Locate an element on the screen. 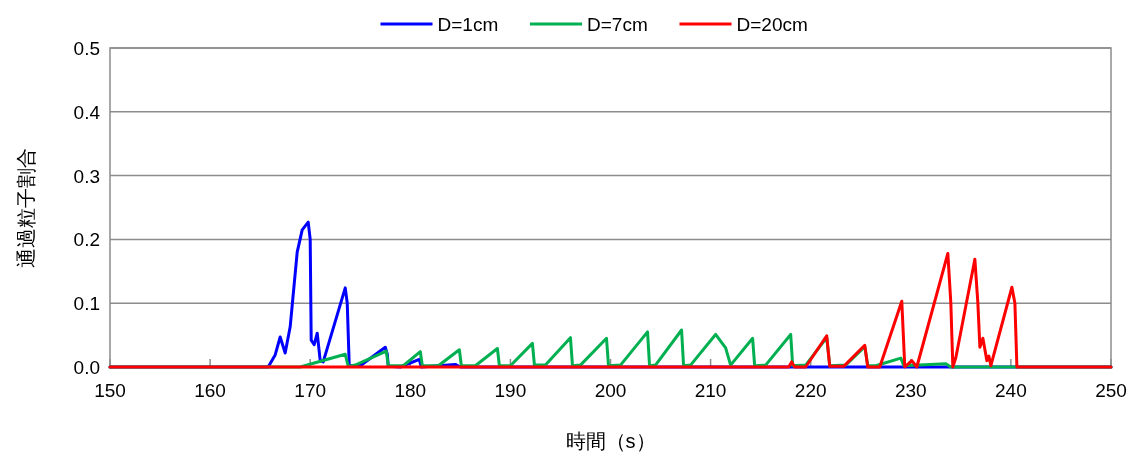 This screenshot has height=459, width=1135. x-tick-label: 220 is located at coordinates (810, 390).